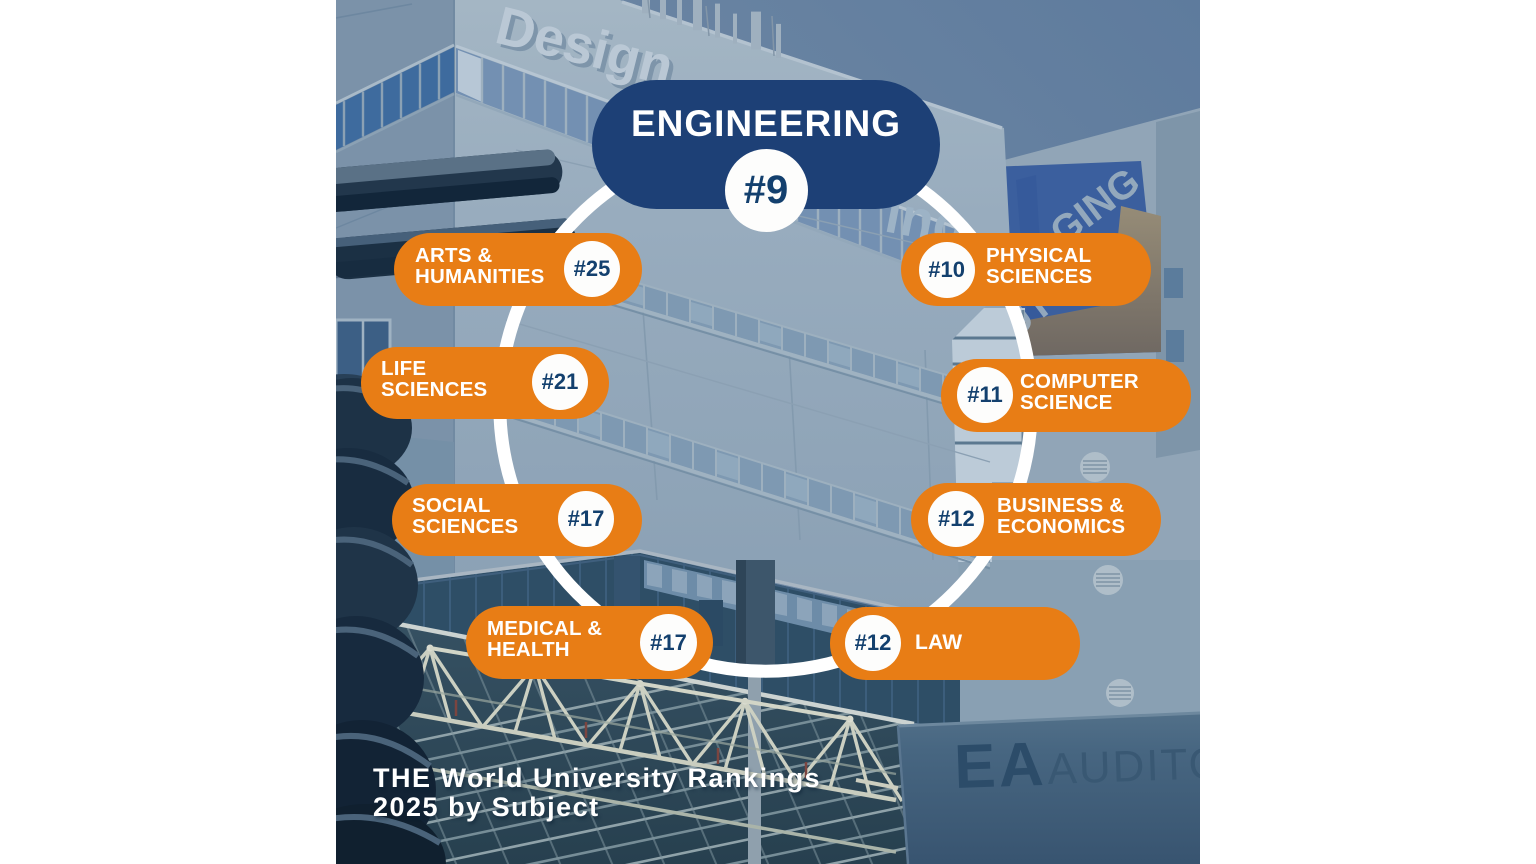  Describe the element at coordinates (1000, 766) in the screenshot. I see `svg-text: EA` at that location.